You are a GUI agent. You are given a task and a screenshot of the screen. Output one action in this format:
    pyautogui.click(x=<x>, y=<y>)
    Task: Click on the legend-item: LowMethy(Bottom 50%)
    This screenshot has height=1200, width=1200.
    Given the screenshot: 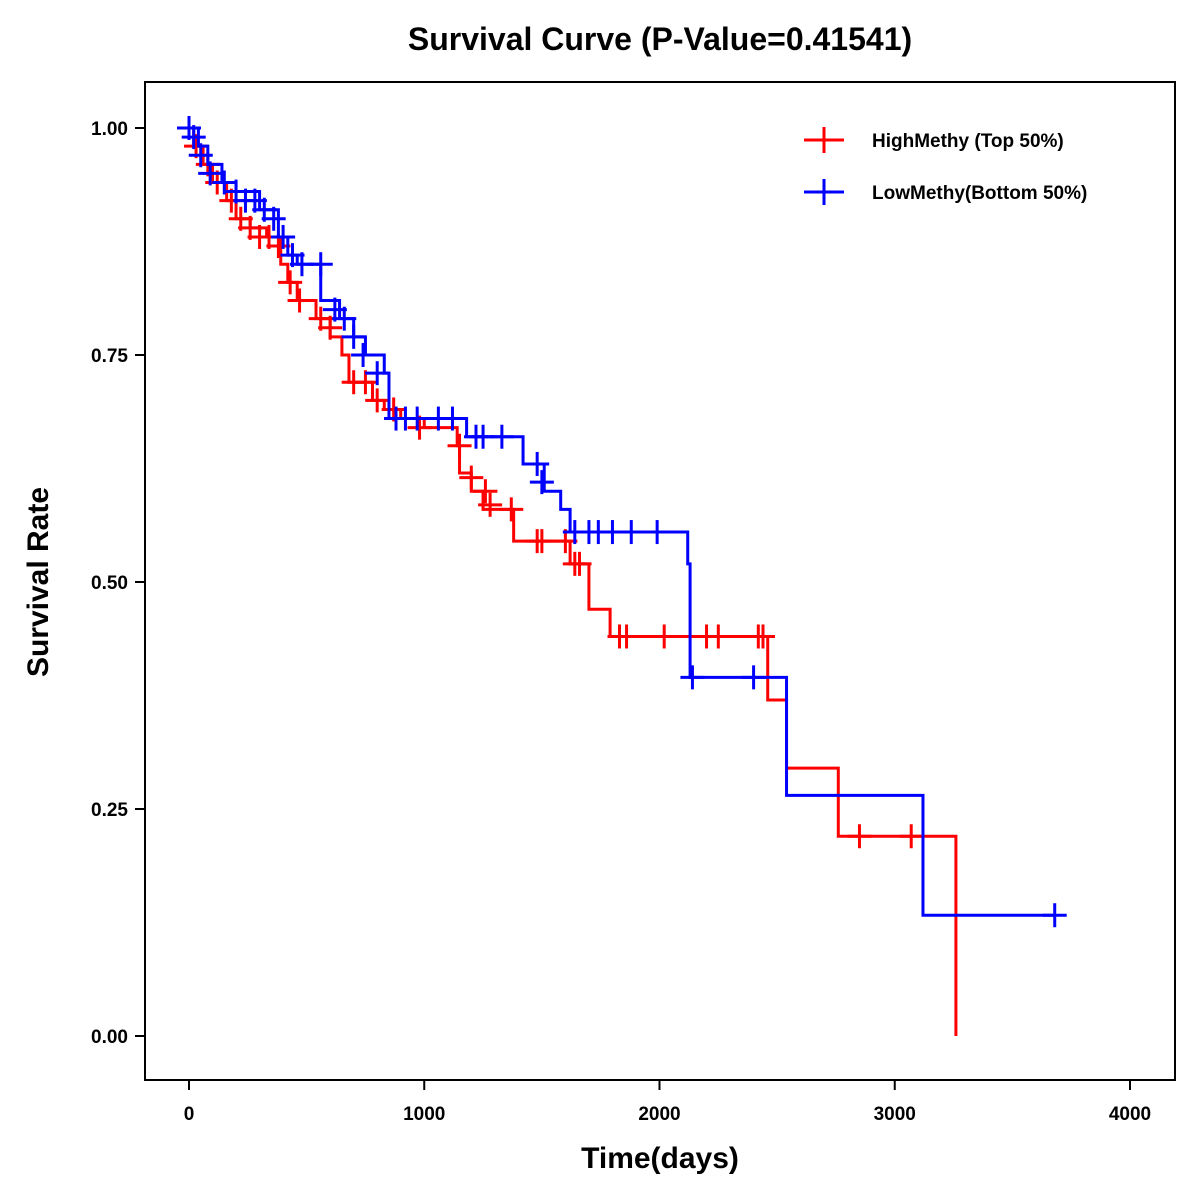 What is the action you would take?
    pyautogui.click(x=945, y=192)
    